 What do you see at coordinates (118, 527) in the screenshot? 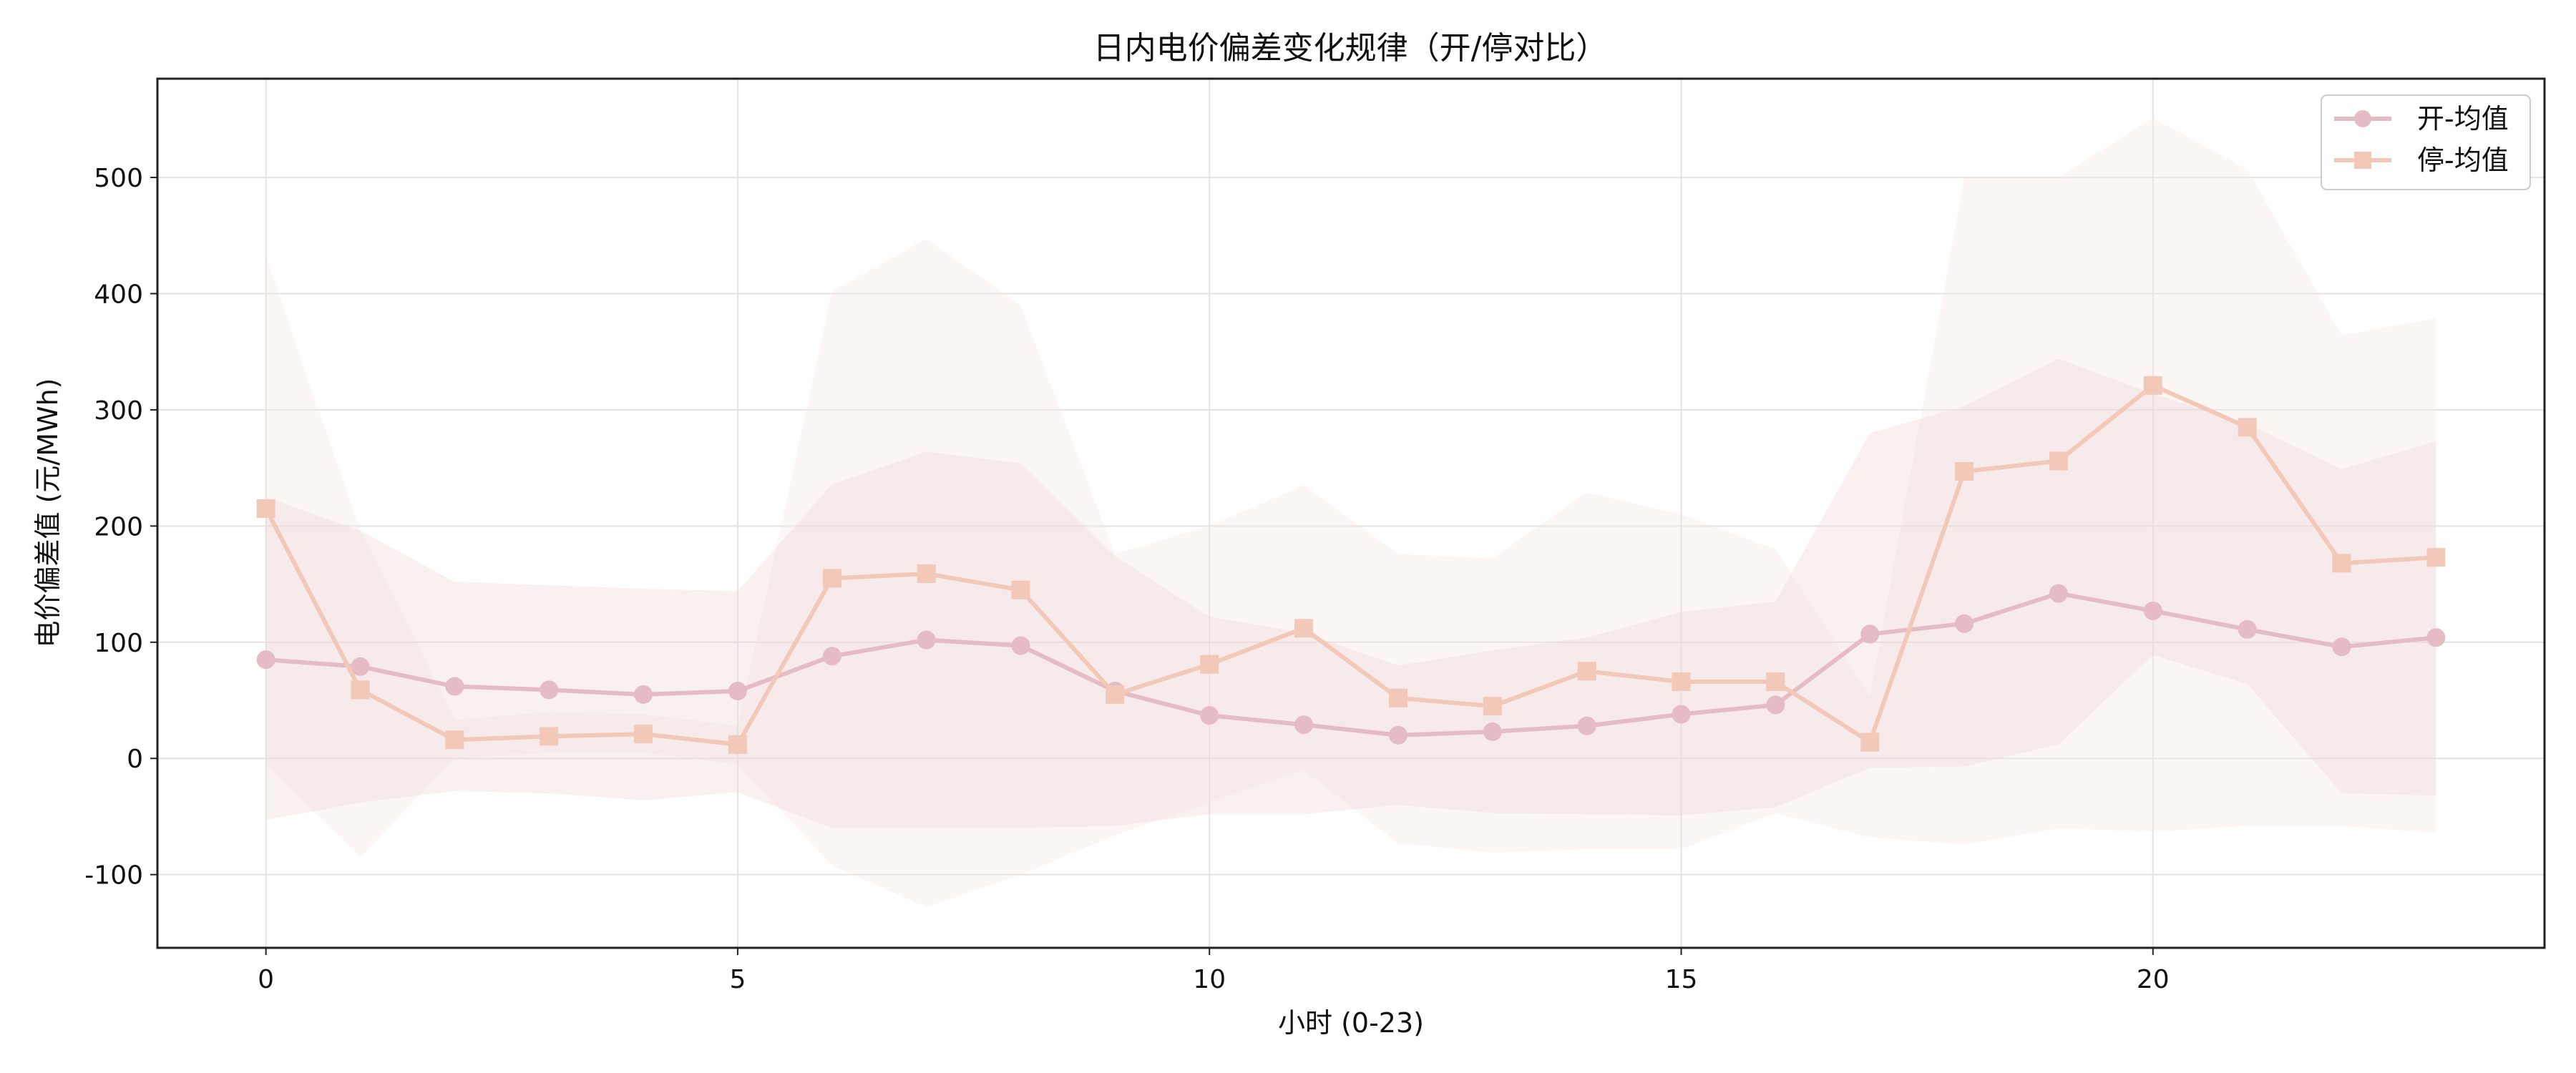
I see `y-tick-label: 200` at bounding box center [118, 527].